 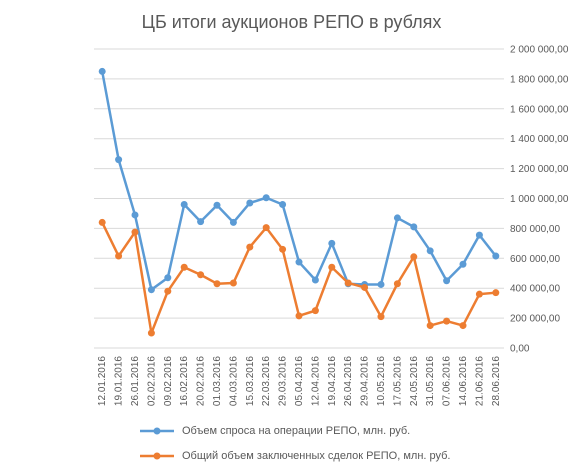 I want to click on x-tick-label: 22.03.2016, so click(x=266, y=381).